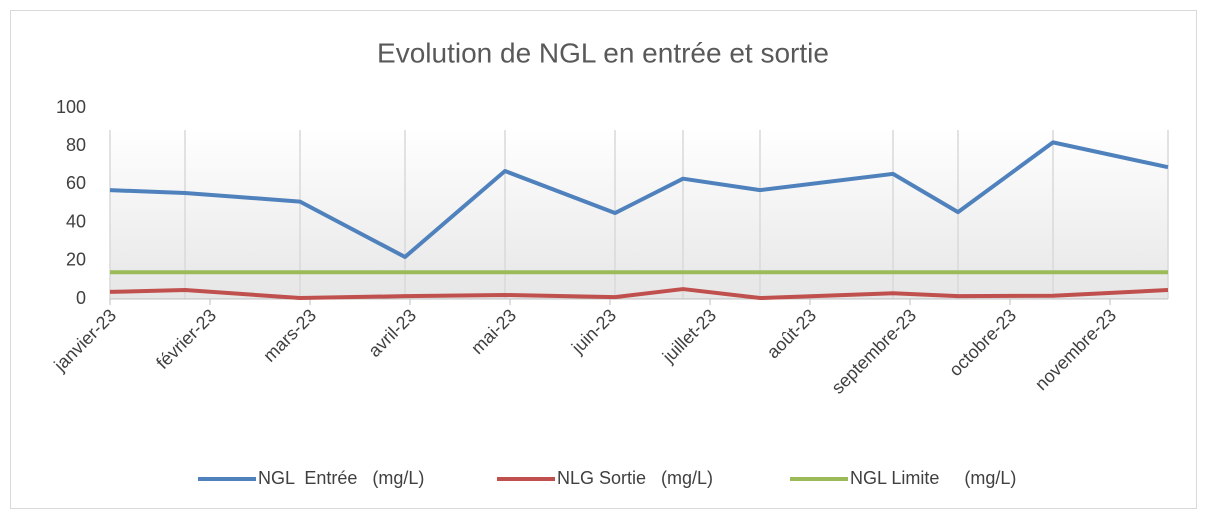  Describe the element at coordinates (933, 478) in the screenshot. I see `legend-label: NGL Limite (mg/L)` at that location.